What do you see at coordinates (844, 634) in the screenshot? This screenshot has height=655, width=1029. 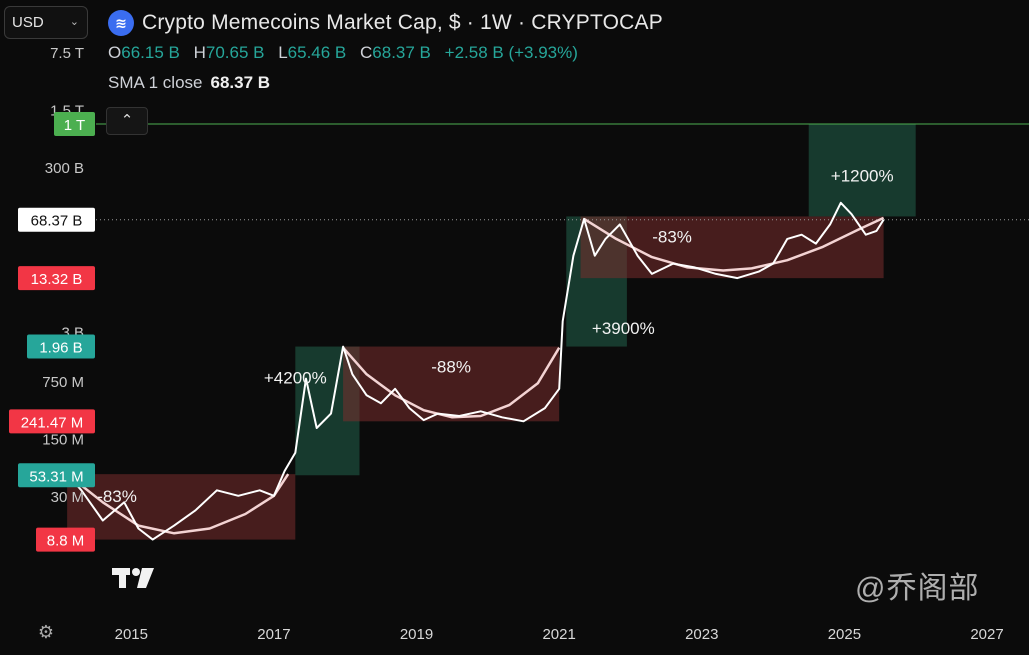 I see `x-tick-label: 2025` at bounding box center [844, 634].